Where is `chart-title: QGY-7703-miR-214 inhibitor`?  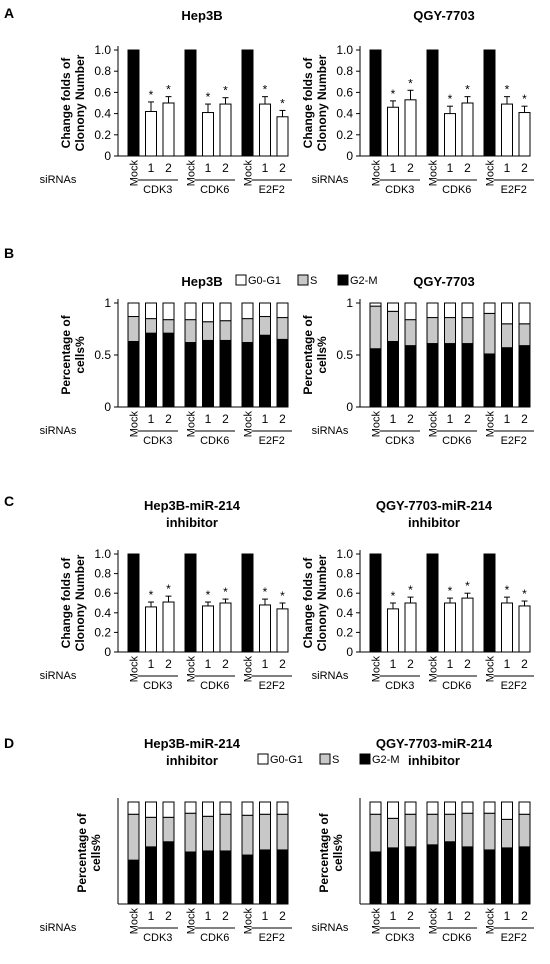
chart-title: QGY-7703-miR-214 inhibitor is located at coordinates (434, 514).